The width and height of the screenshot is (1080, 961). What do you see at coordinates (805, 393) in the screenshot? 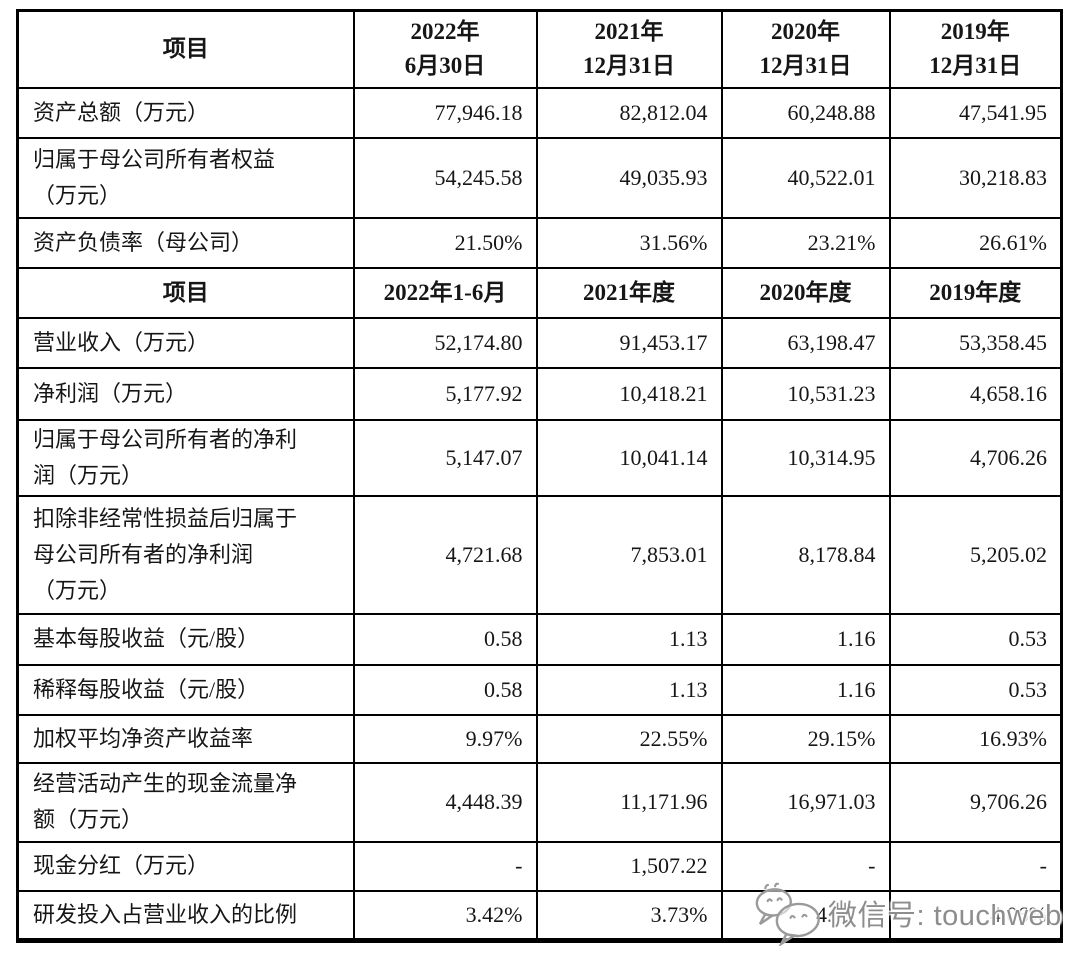
I see `cell-value: 10,531.23` at bounding box center [805, 393].